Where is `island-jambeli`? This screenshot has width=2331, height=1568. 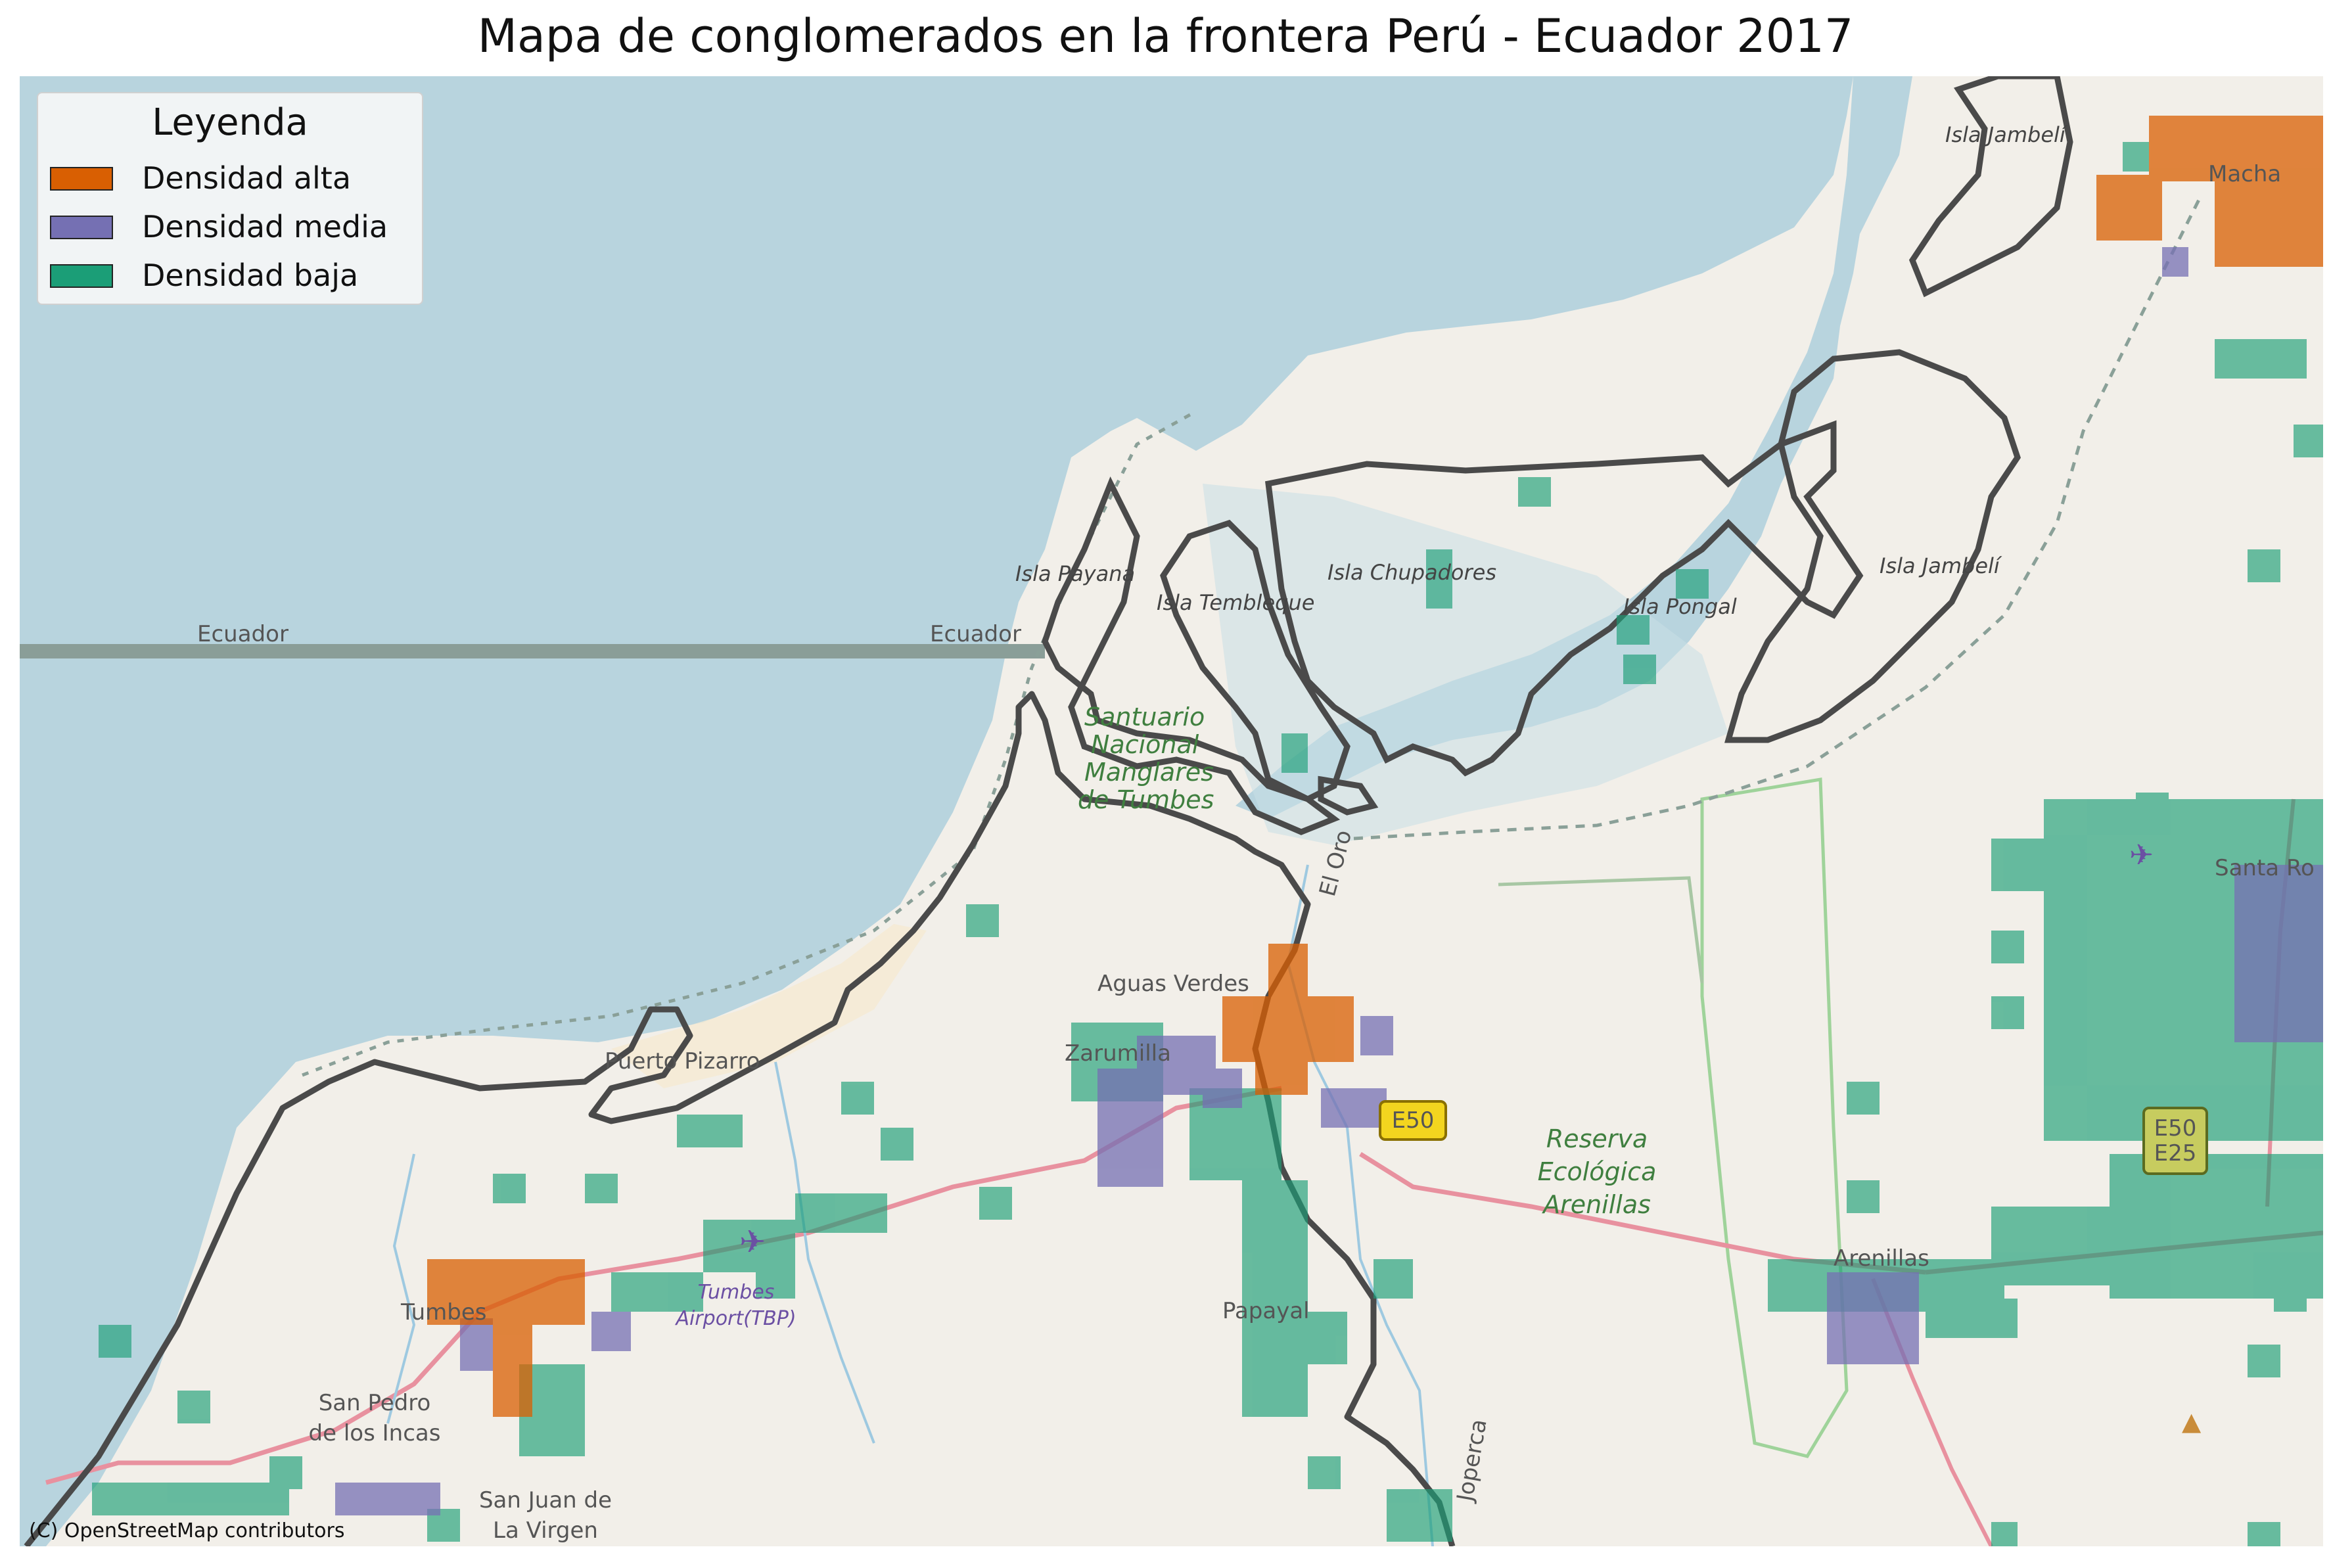 island-jambeli is located at coordinates (1872, 546).